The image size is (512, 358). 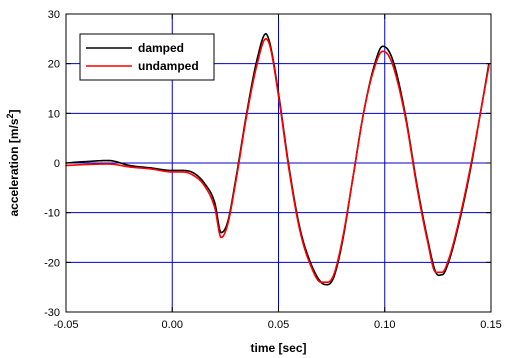 I want to click on y-tick-label: -10, so click(x=52, y=214).